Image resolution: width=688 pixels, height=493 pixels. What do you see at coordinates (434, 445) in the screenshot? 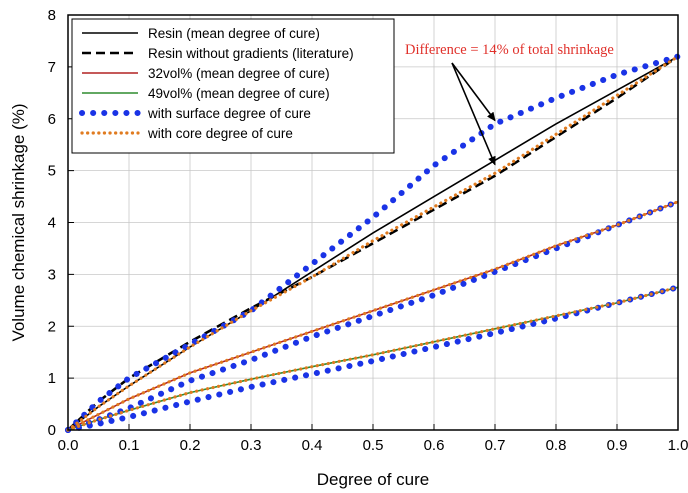
I see `x-tick-label: 0.6` at bounding box center [434, 445].